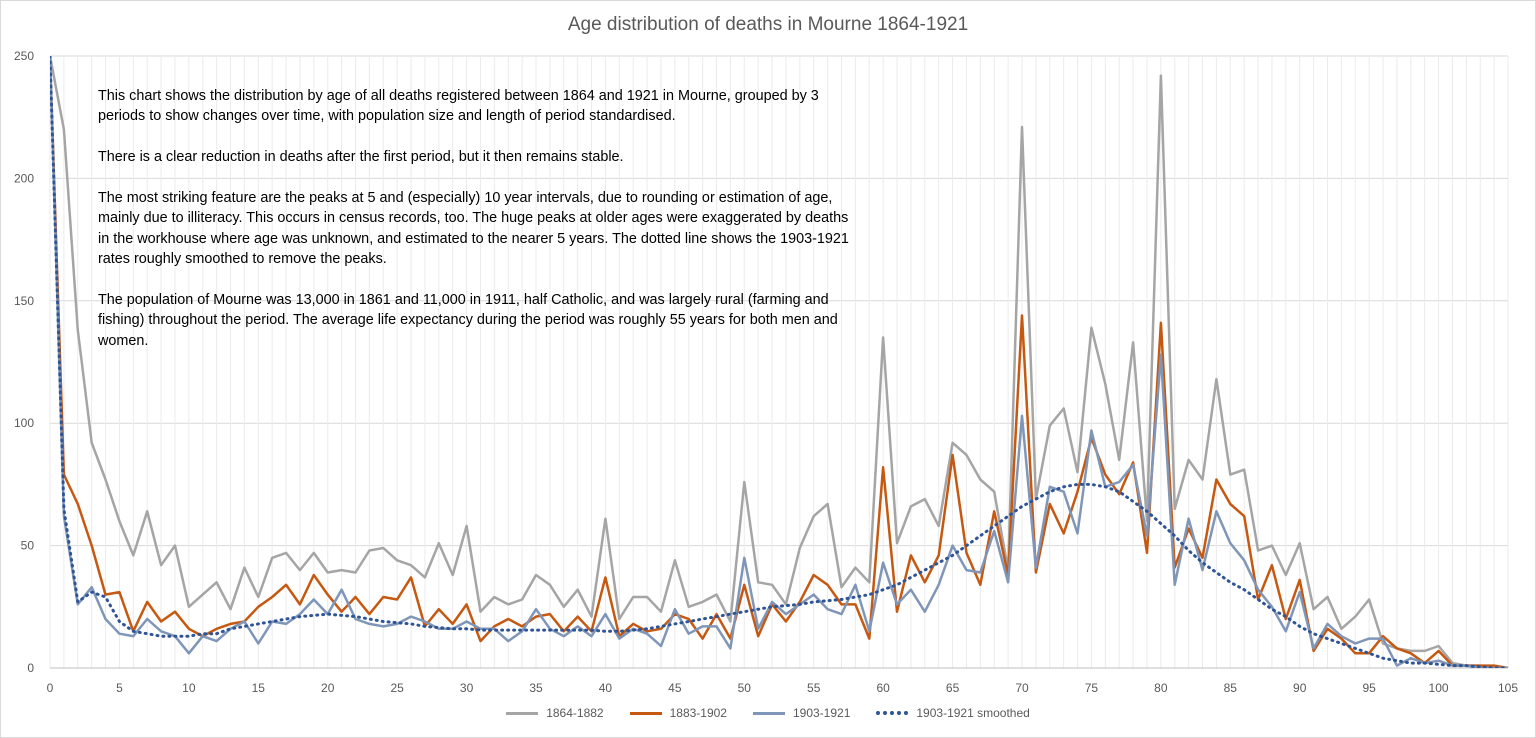 The image size is (1536, 738). Describe the element at coordinates (28, 546) in the screenshot. I see `y-tick-label: 50` at that location.